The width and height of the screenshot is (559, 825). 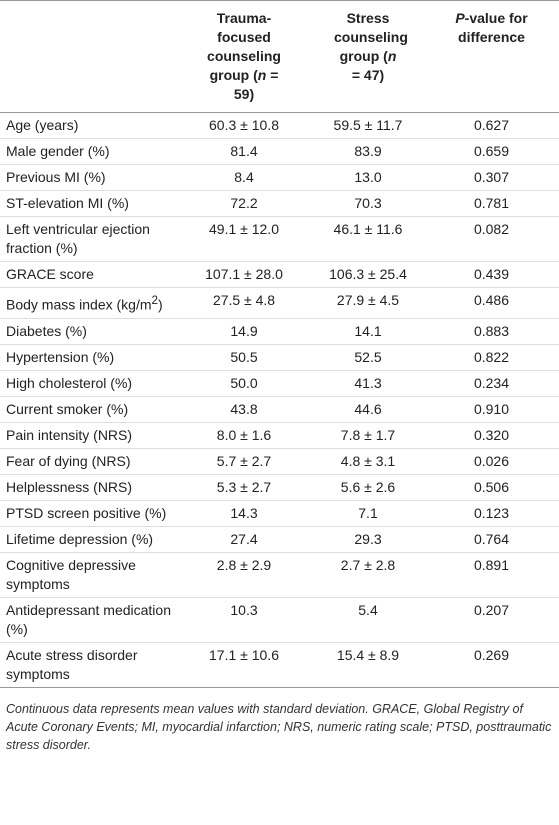 I want to click on value-cell: 46.1 ± 11.6, so click(x=368, y=239).